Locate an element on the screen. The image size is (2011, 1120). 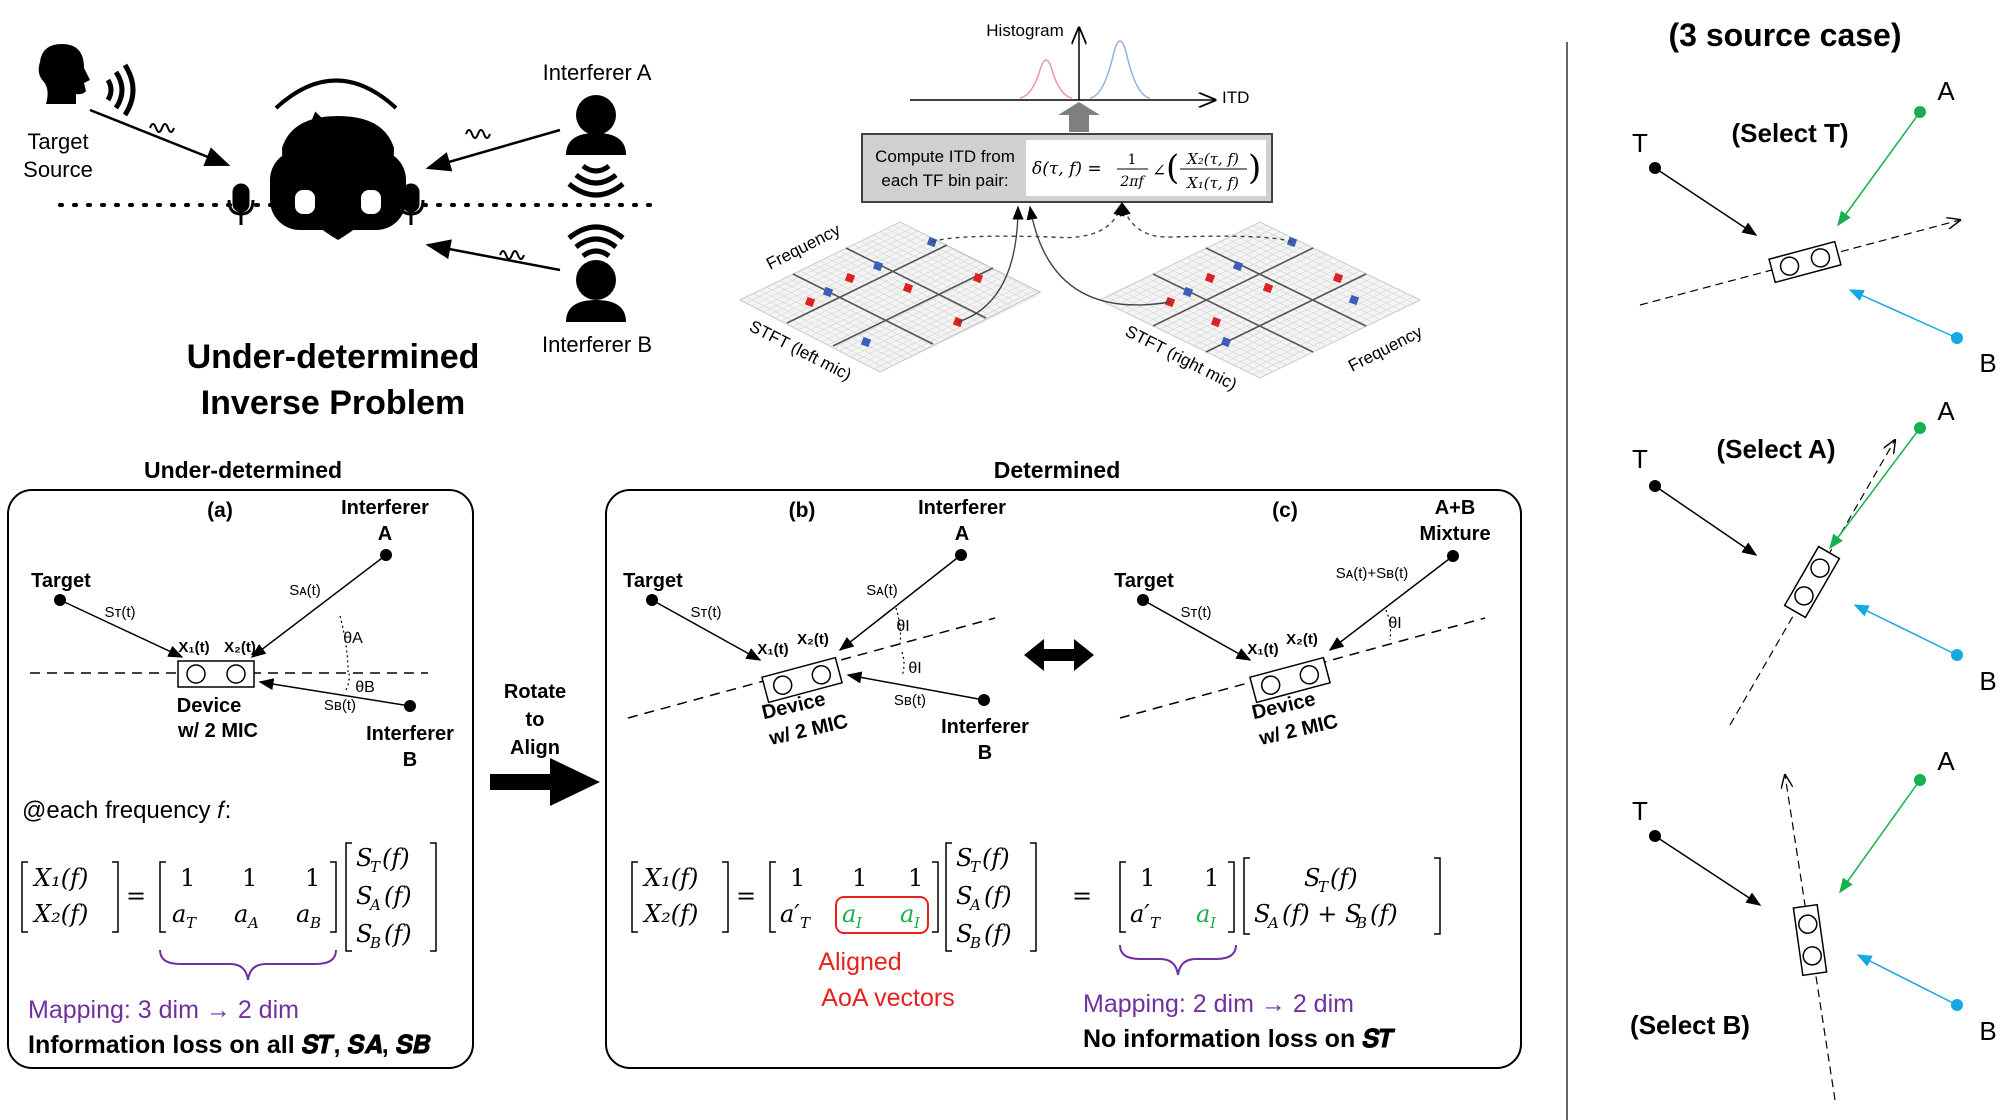
interferer-b-person-icon is located at coordinates (596, 273).